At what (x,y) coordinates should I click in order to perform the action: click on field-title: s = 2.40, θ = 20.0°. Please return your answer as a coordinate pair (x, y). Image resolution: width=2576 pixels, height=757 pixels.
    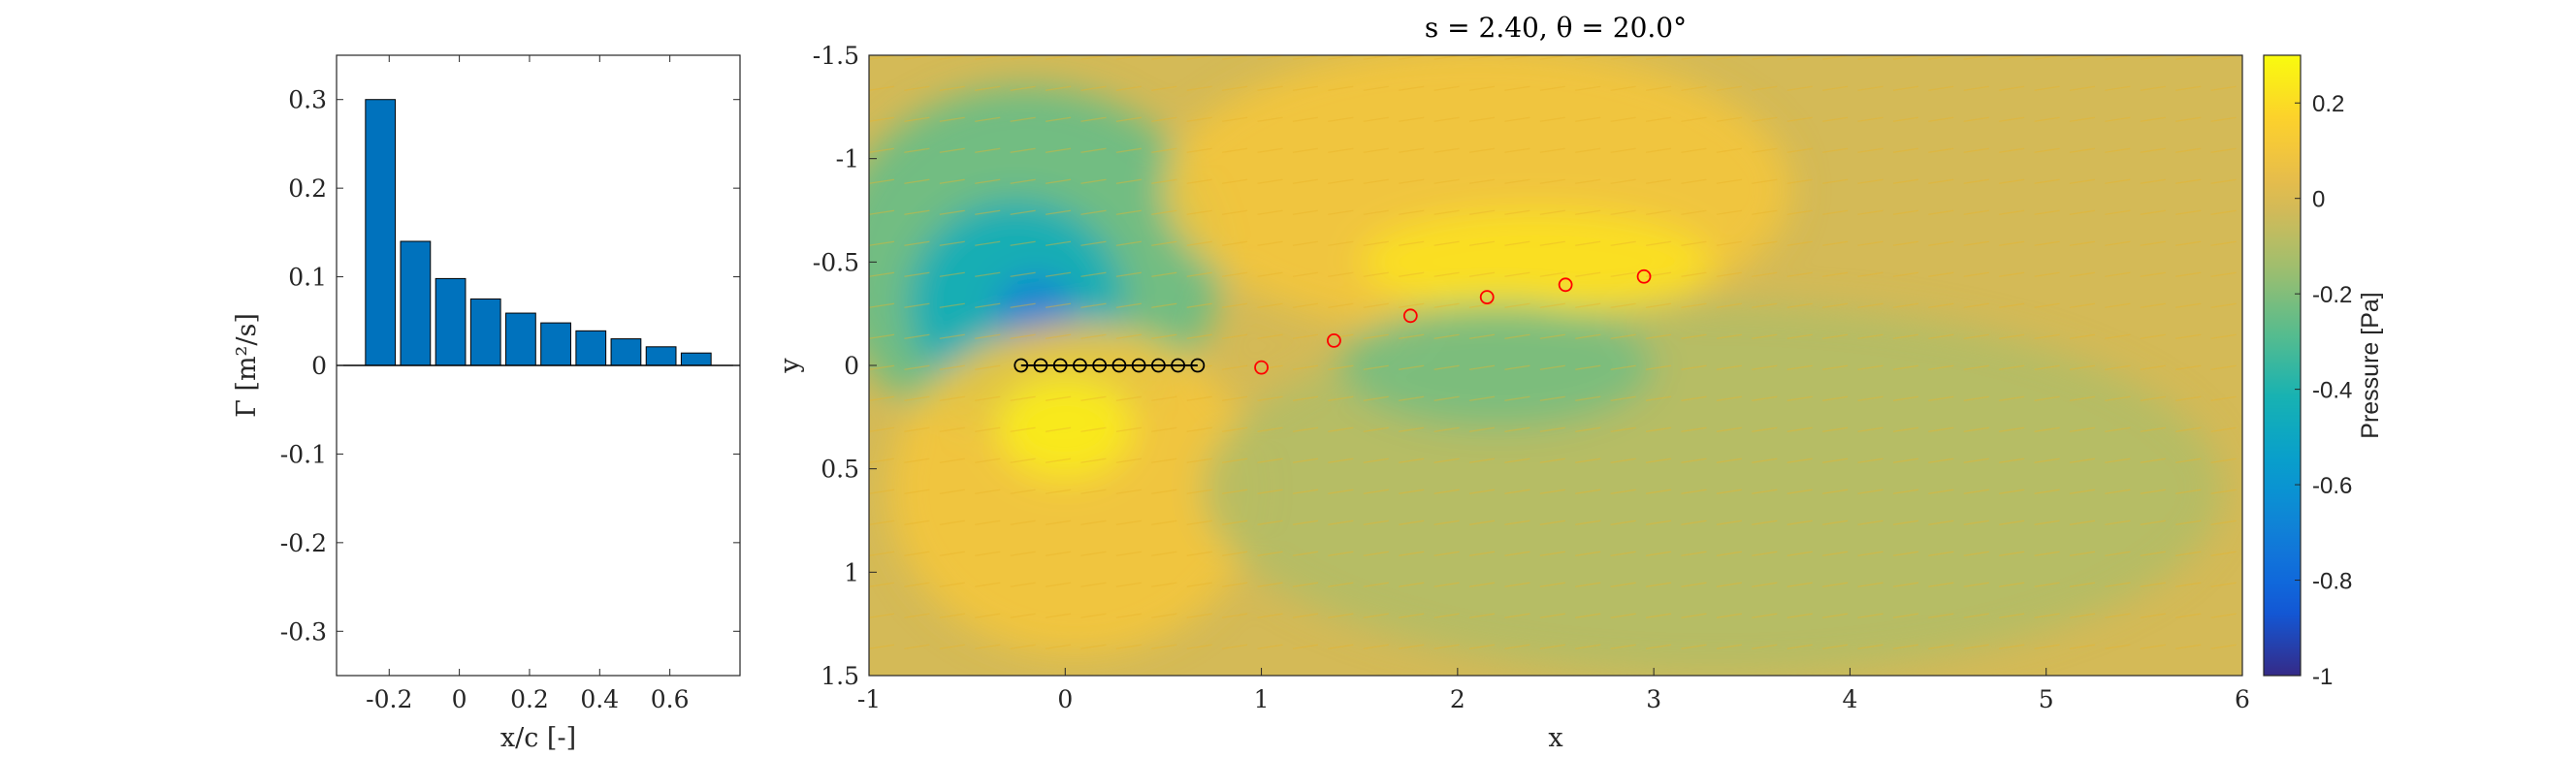
    Looking at the image, I should click on (1556, 28).